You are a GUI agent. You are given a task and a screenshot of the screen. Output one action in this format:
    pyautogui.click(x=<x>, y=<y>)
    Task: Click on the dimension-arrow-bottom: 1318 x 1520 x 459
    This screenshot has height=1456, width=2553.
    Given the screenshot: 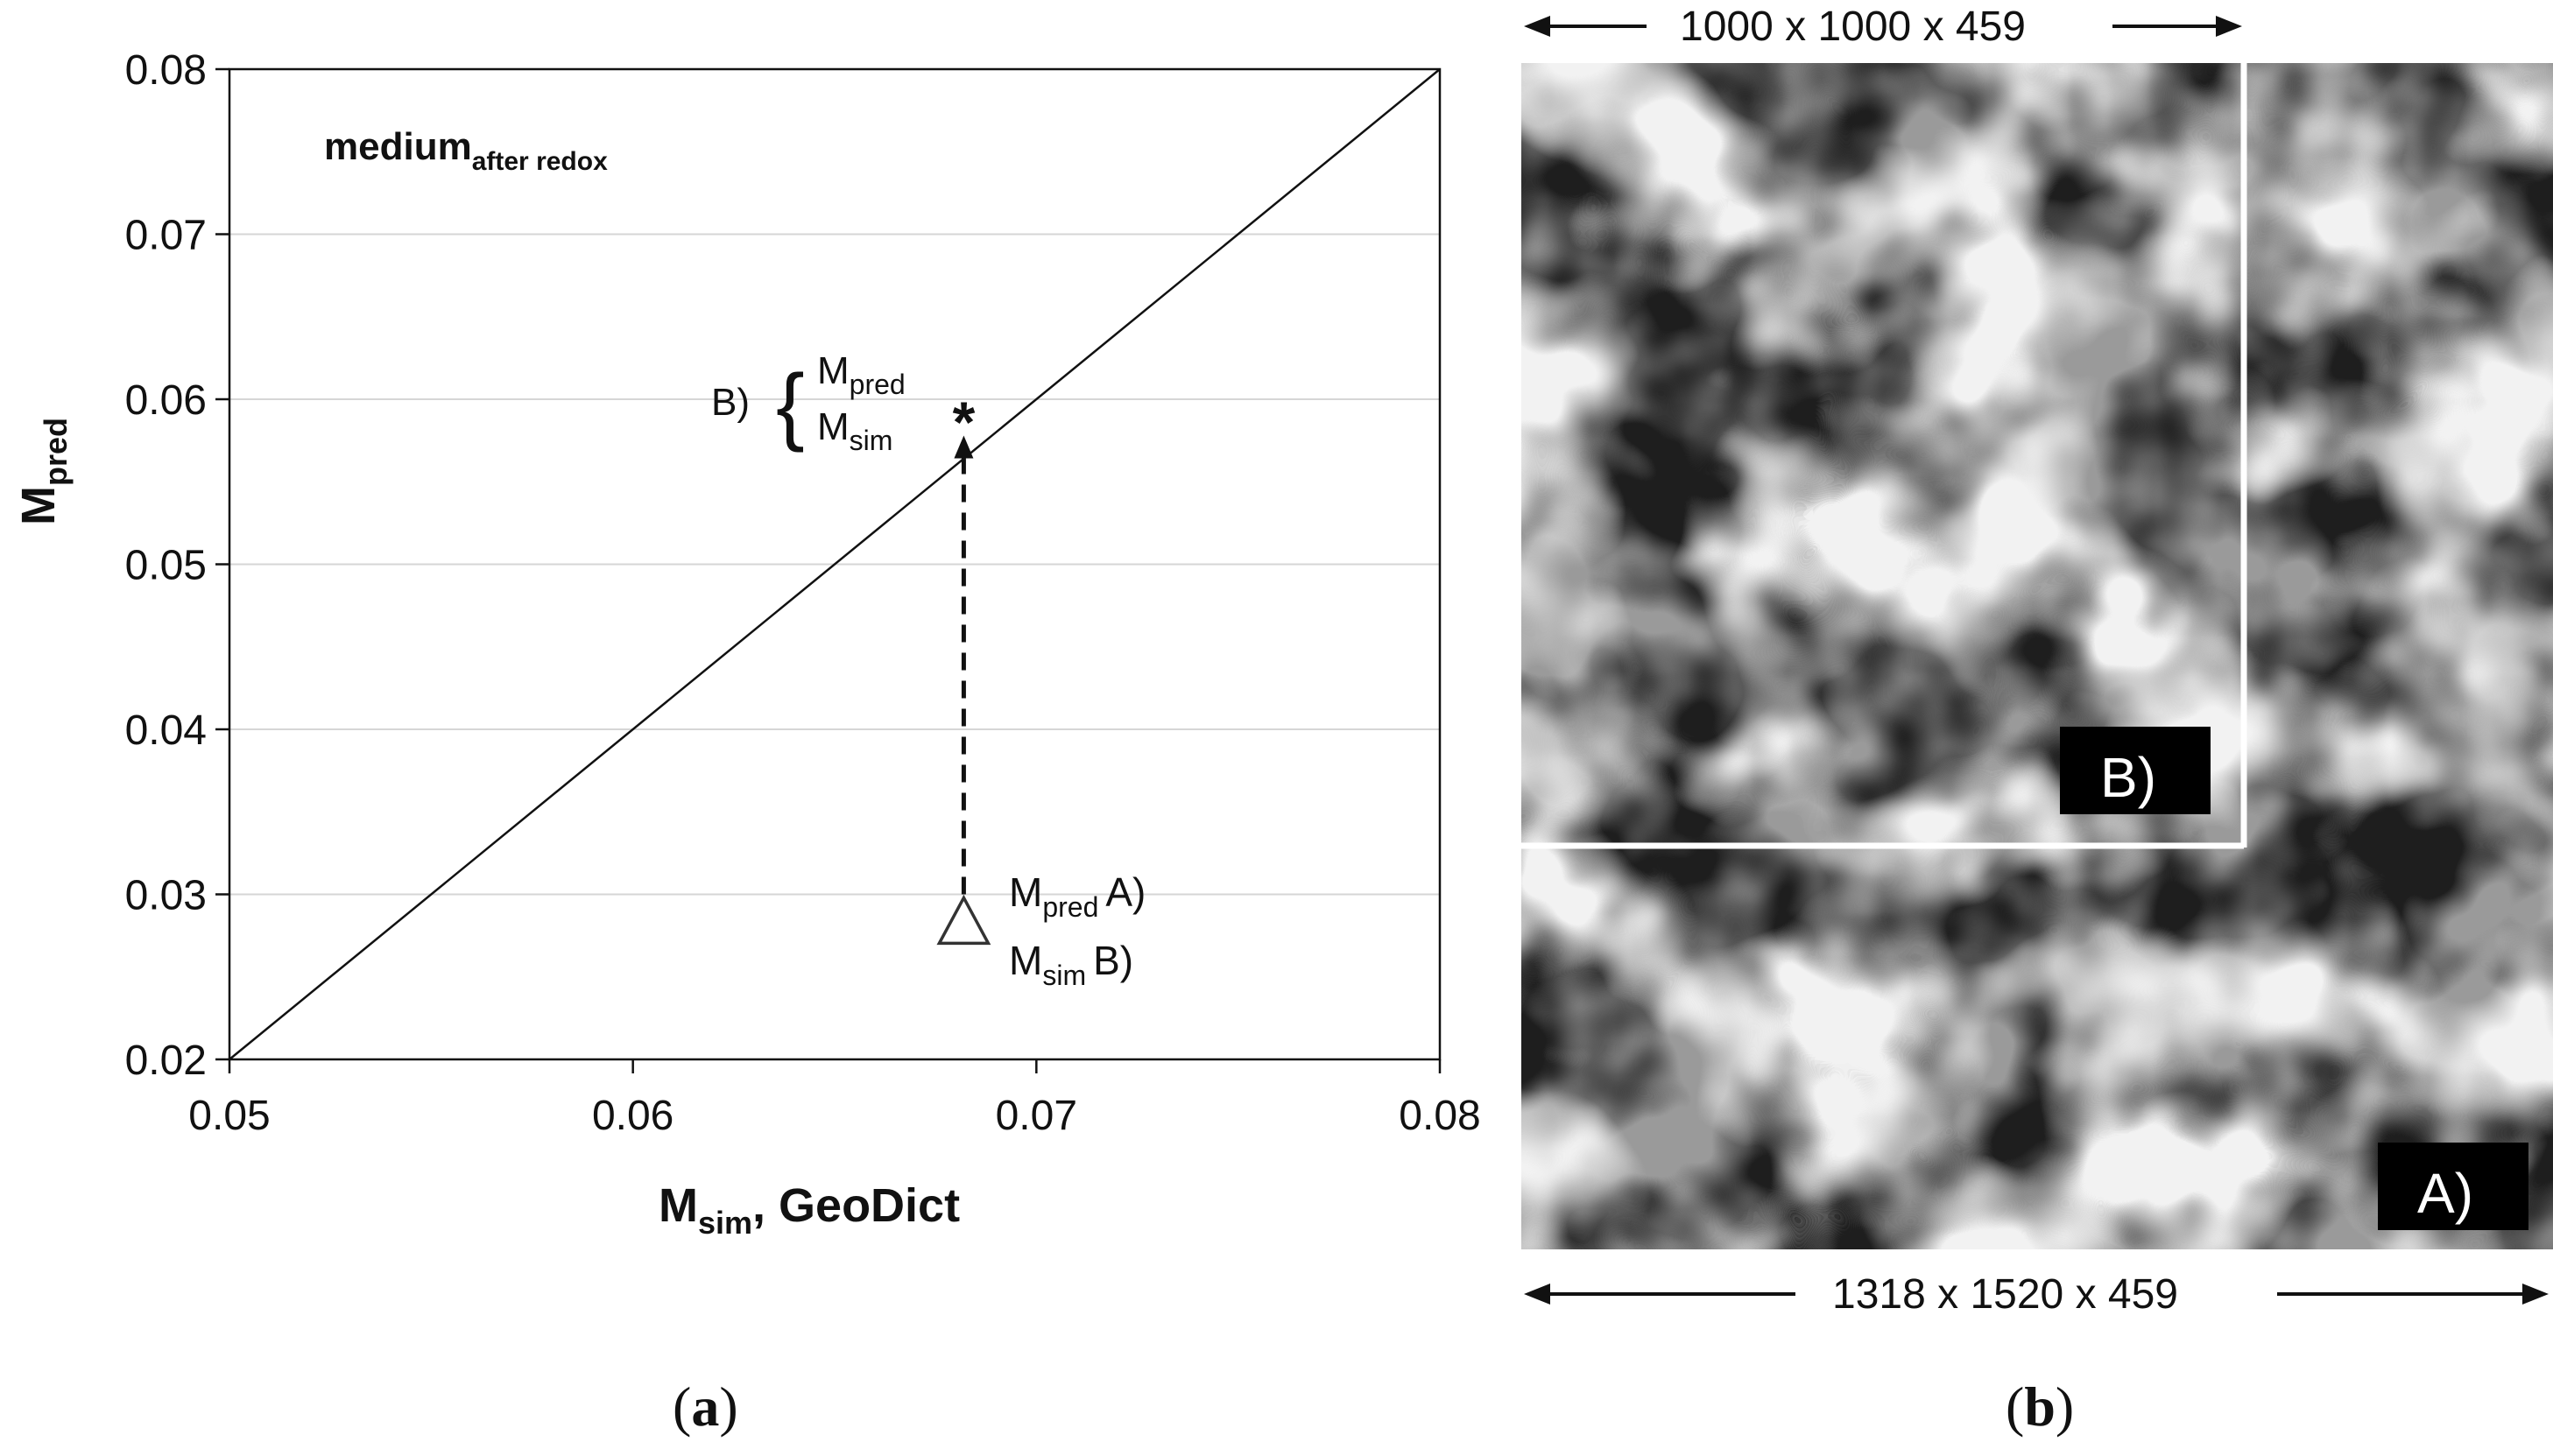 What is the action you would take?
    pyautogui.click(x=2036, y=1294)
    